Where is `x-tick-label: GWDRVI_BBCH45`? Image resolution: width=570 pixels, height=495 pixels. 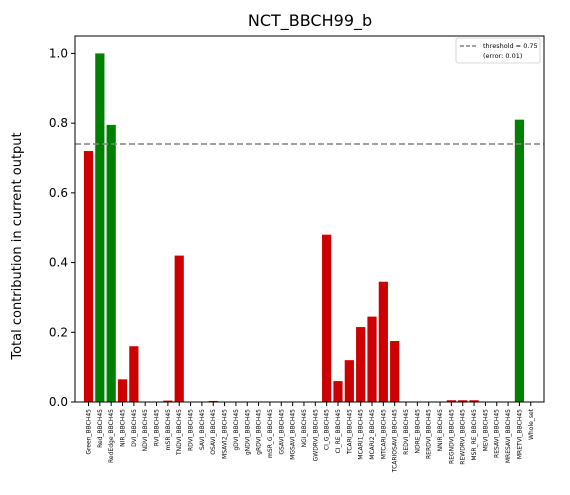 x-tick-label: GWDRVI_BBCH45 is located at coordinates (315, 435).